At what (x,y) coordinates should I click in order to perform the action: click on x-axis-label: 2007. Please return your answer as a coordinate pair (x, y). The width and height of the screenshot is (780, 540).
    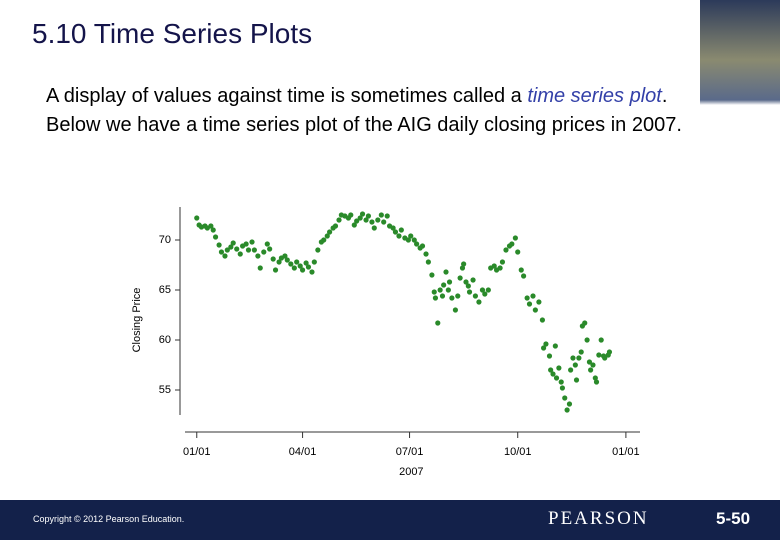
    Looking at the image, I should click on (411, 472).